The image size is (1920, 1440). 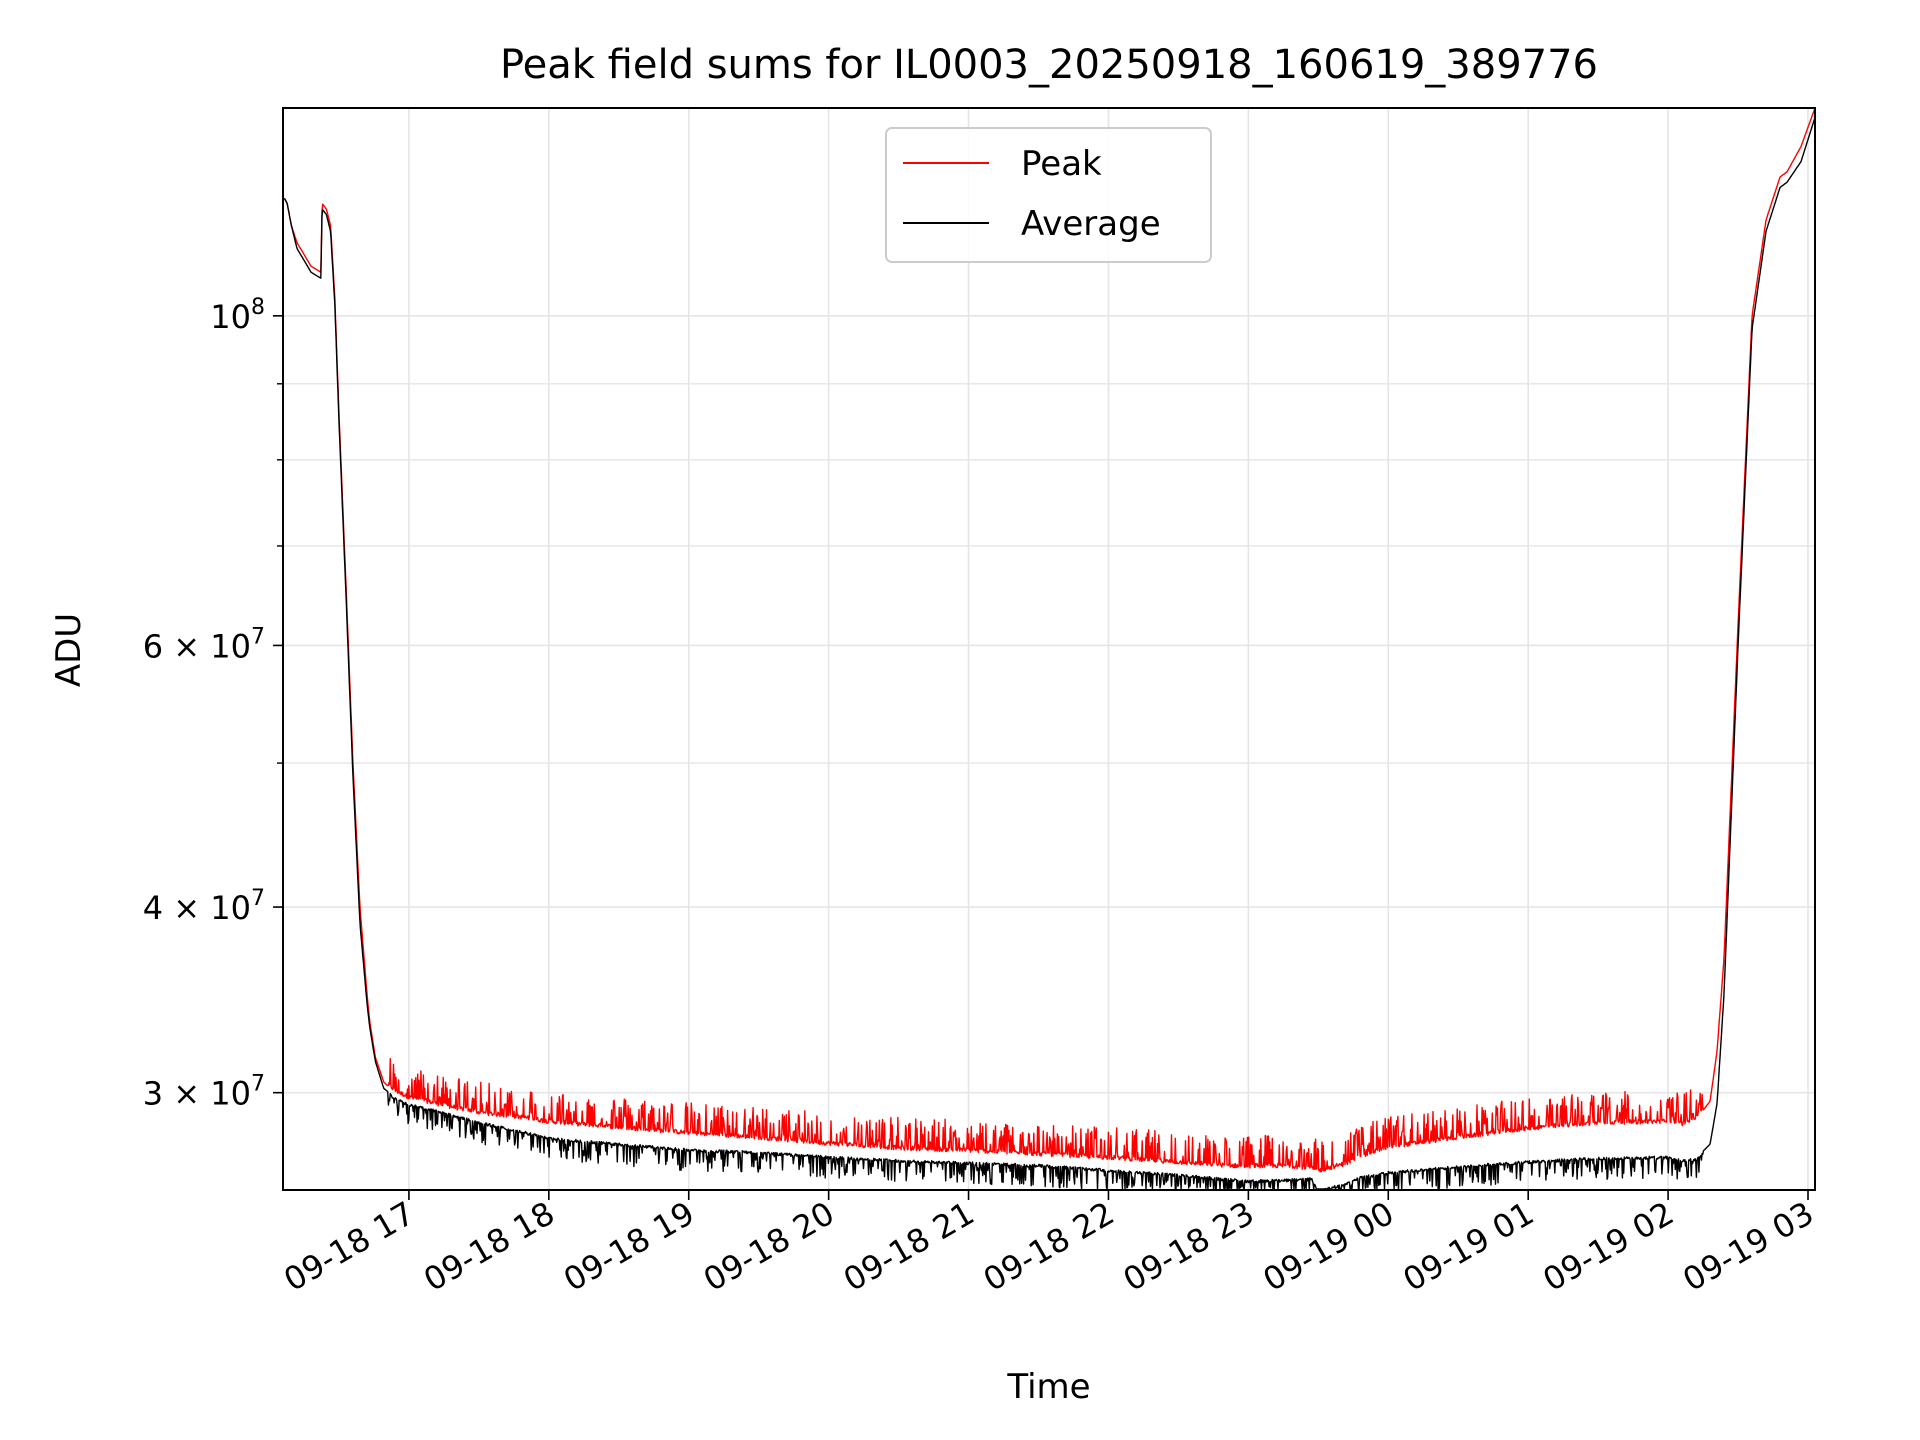 I want to click on x-tick-label: 09-19 00, so click(x=1329, y=1246).